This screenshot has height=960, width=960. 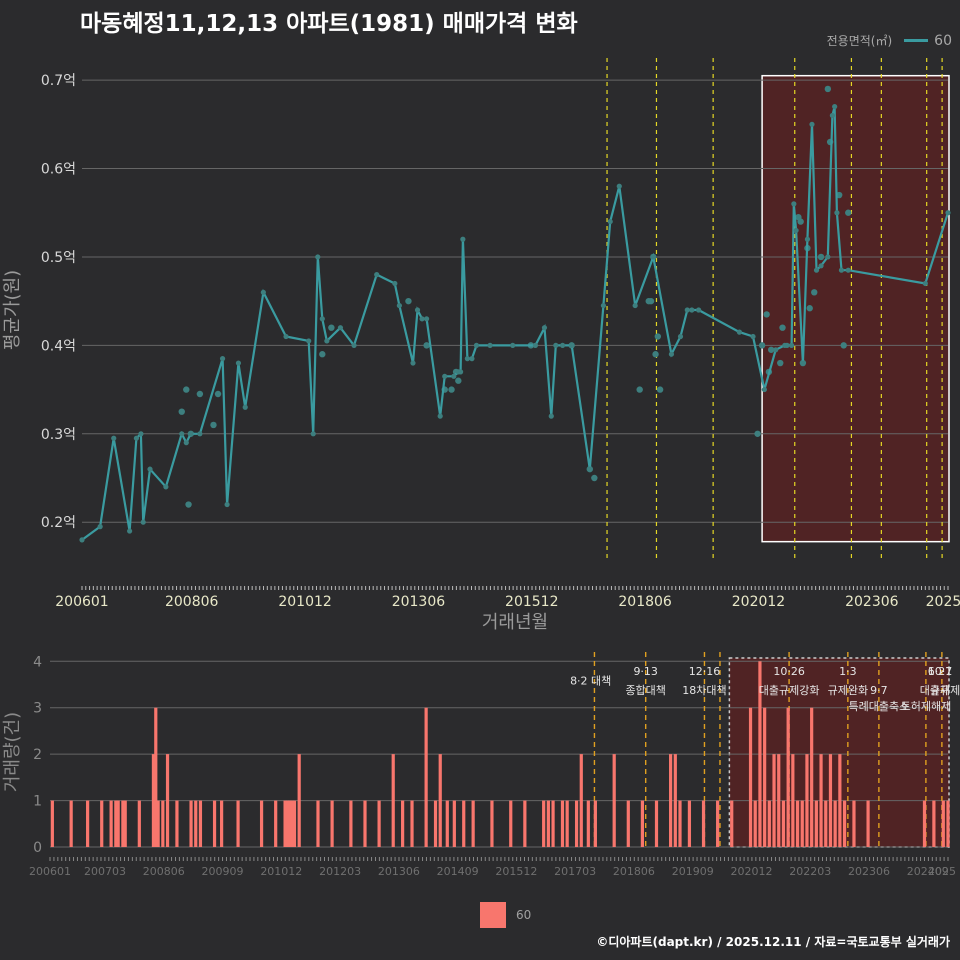 What do you see at coordinates (12, 752) in the screenshot?
I see `bar-y-axis-title: 거래량(건)` at bounding box center [12, 752].